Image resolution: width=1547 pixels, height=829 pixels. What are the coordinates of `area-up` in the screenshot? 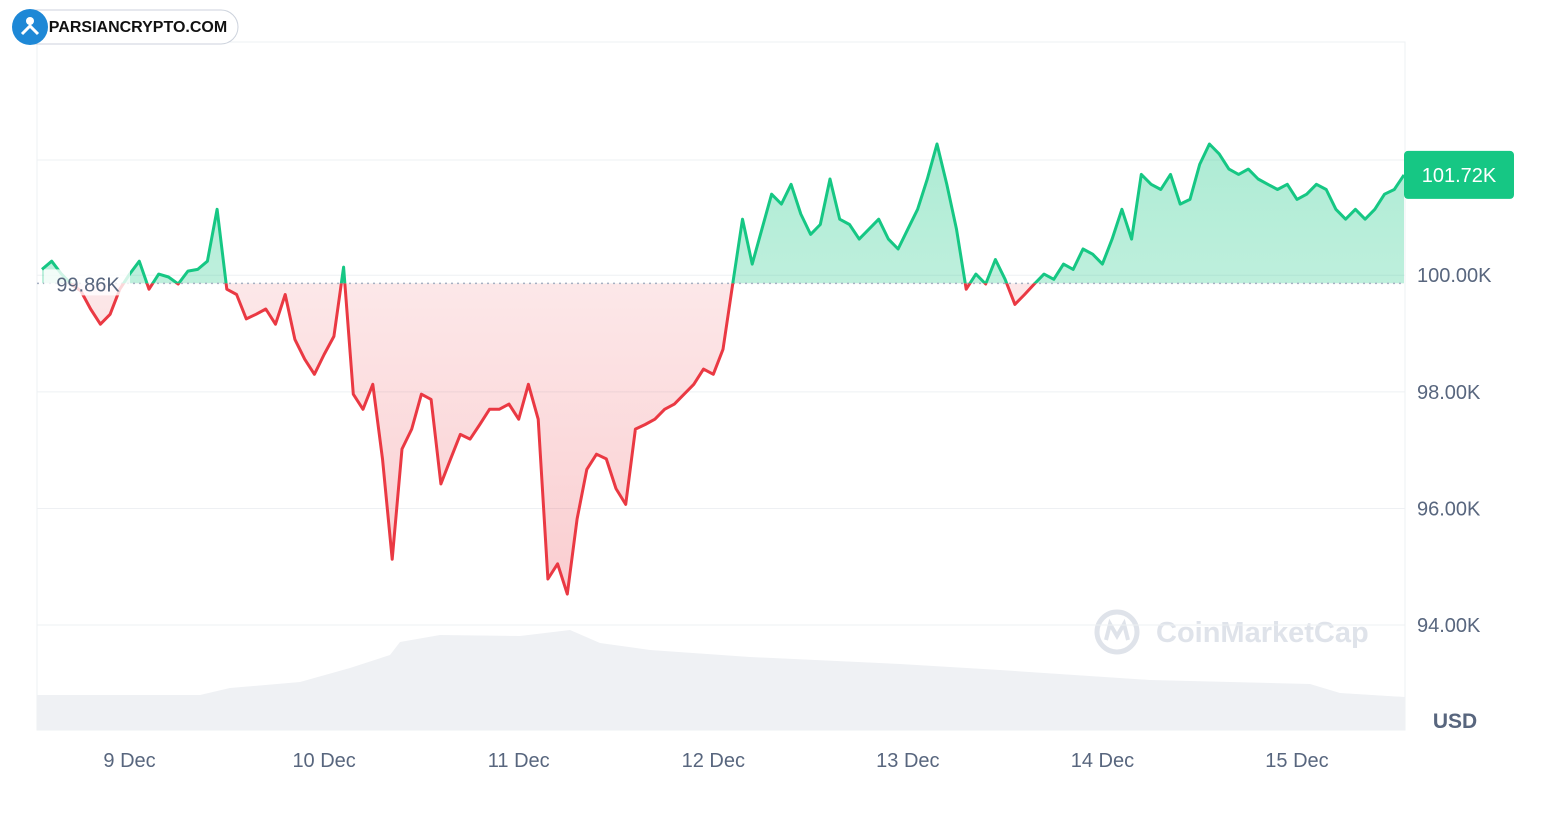 It's located at (723, 214).